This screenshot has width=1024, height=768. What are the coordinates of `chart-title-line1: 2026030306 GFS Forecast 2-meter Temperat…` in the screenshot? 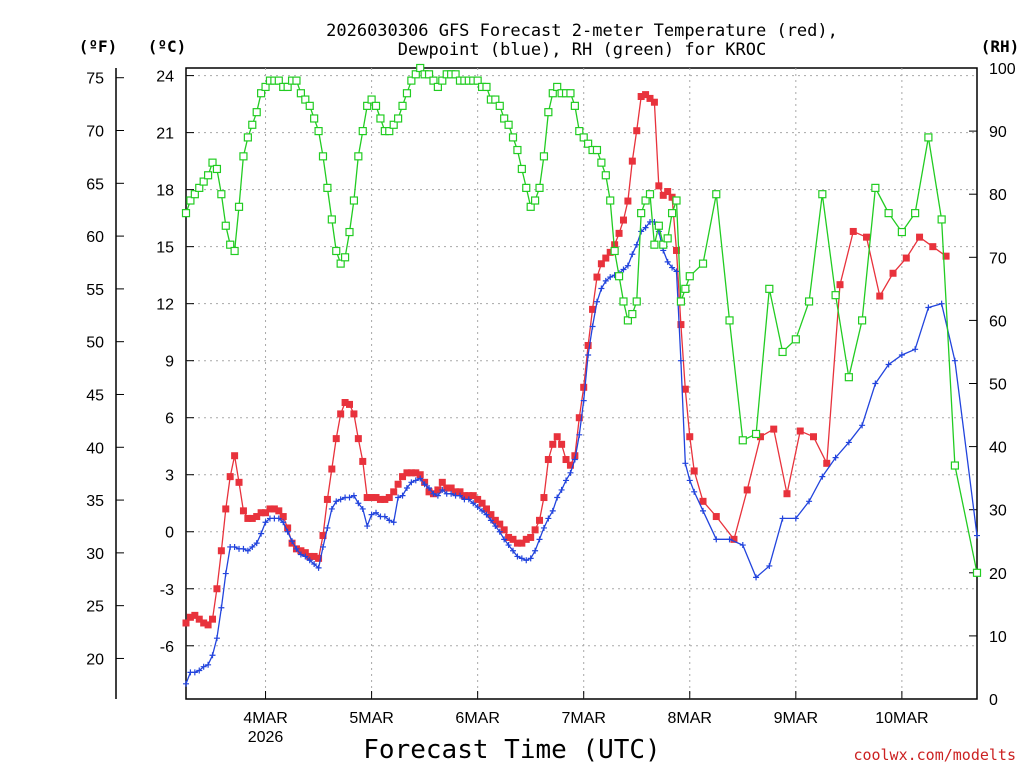 It's located at (582, 31).